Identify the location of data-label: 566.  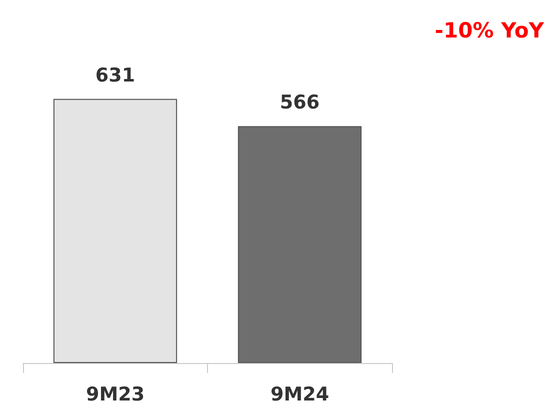
(300, 103).